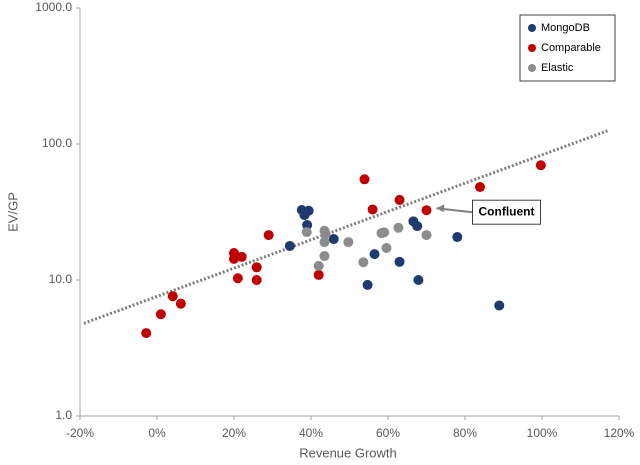 This screenshot has height=465, width=640. Describe the element at coordinates (234, 433) in the screenshot. I see `x-tick-label: 20%` at that location.